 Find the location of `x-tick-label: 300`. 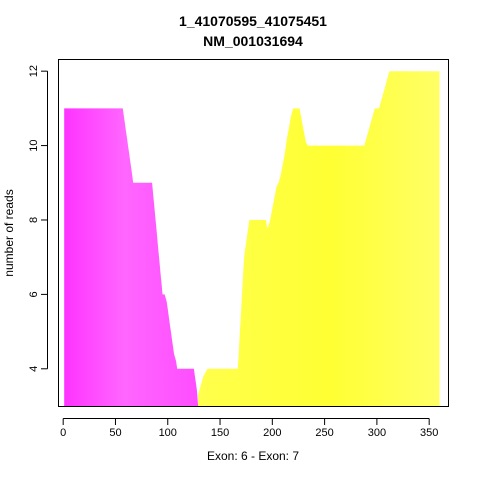

x-tick-label: 300 is located at coordinates (377, 433).